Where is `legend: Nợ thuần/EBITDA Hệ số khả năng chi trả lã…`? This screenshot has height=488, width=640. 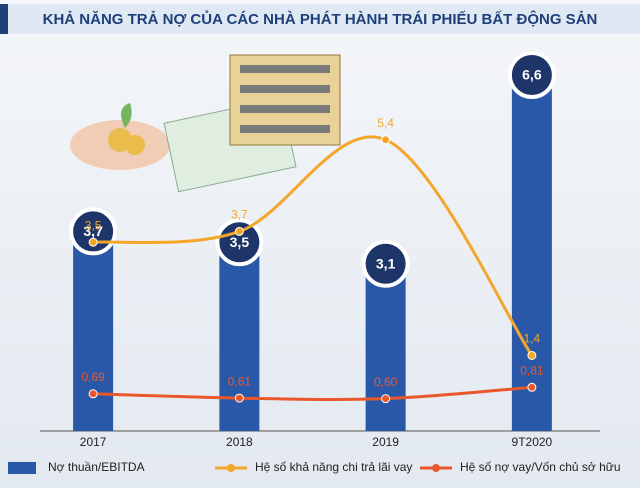
legend: Nợ thuần/EBITDA Hệ số khả năng chi trả lã… is located at coordinates (314, 467).